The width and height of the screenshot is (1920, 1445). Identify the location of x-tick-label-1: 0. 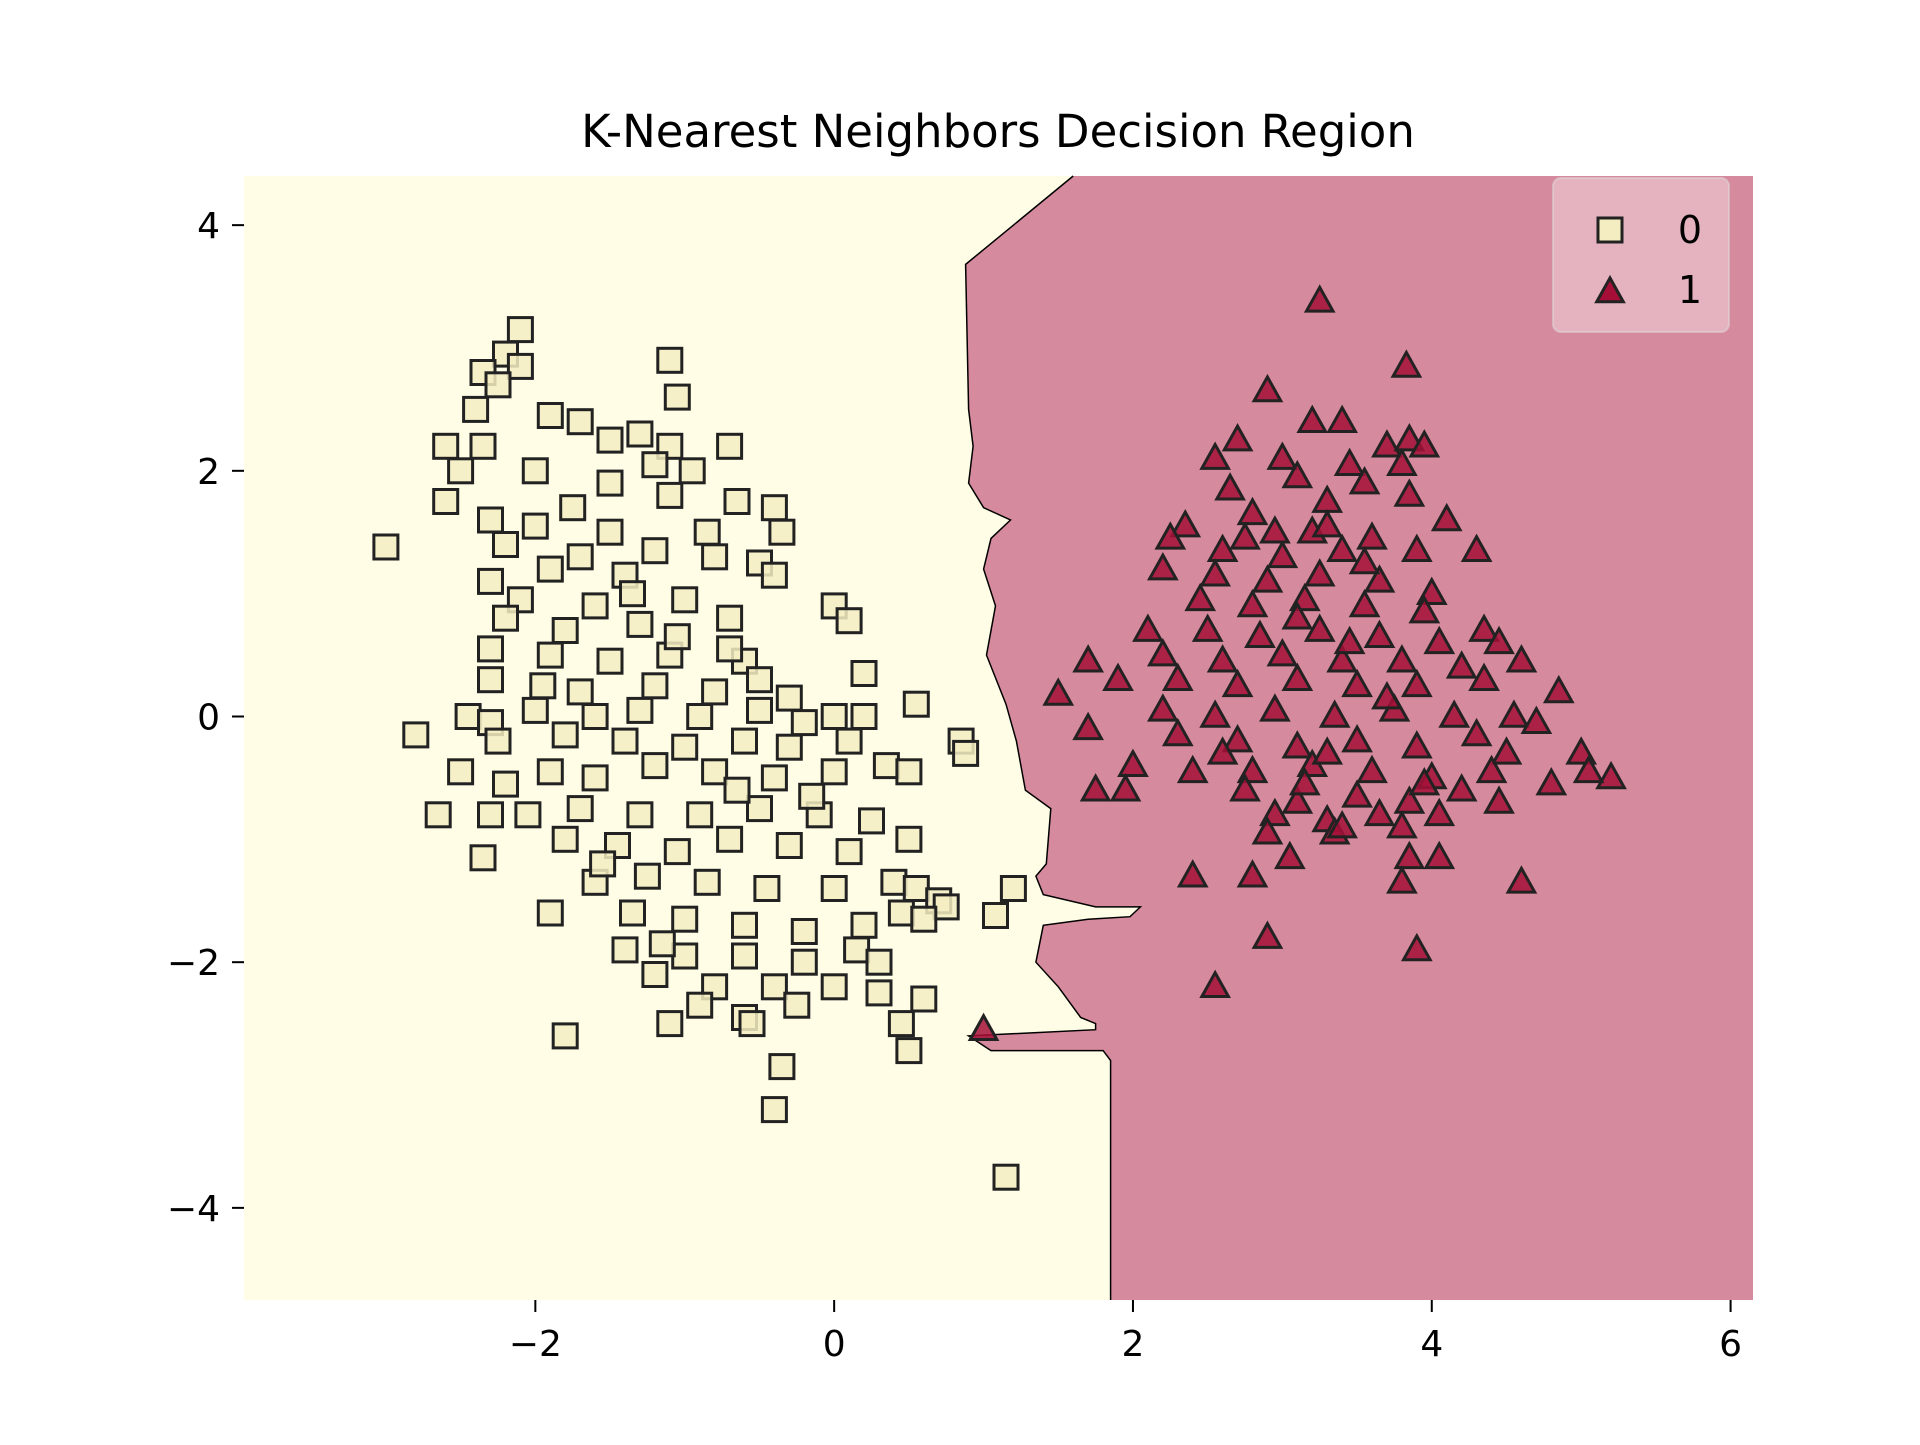
(834, 1344).